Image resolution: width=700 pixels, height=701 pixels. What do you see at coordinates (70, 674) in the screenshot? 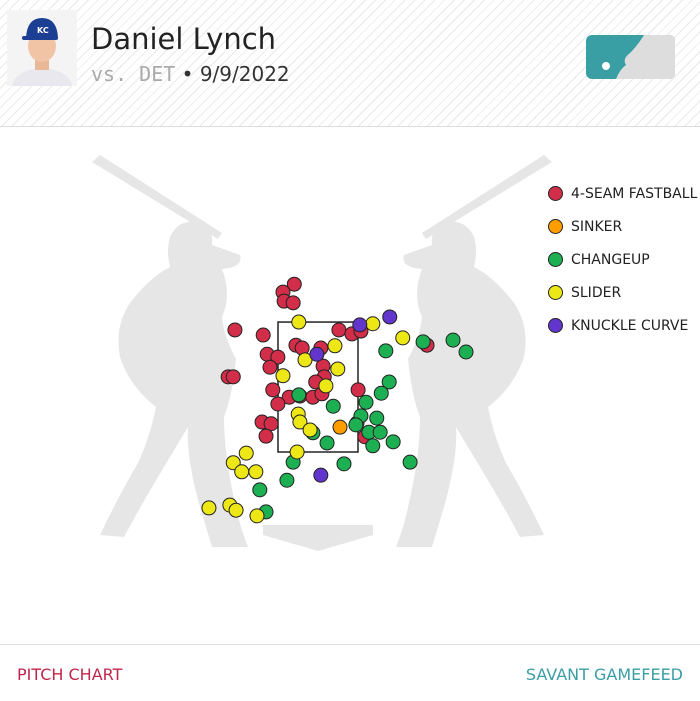
I see `pitch-chart-link: PITCH CHART` at bounding box center [70, 674].